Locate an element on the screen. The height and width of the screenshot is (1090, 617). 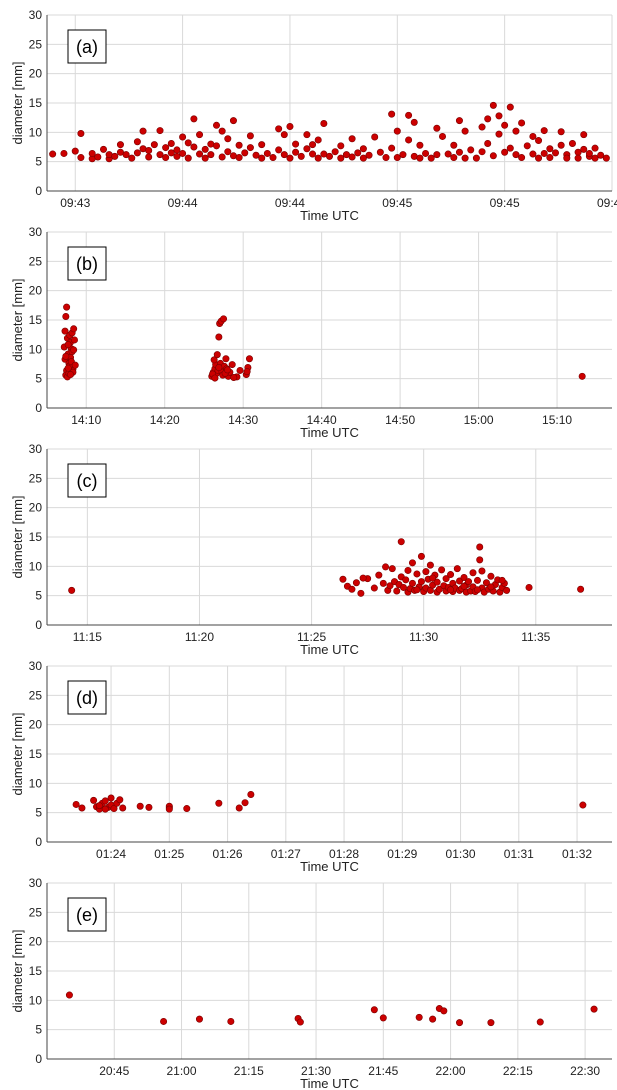
x-tick-label: 14:30 is located at coordinates (243, 420).